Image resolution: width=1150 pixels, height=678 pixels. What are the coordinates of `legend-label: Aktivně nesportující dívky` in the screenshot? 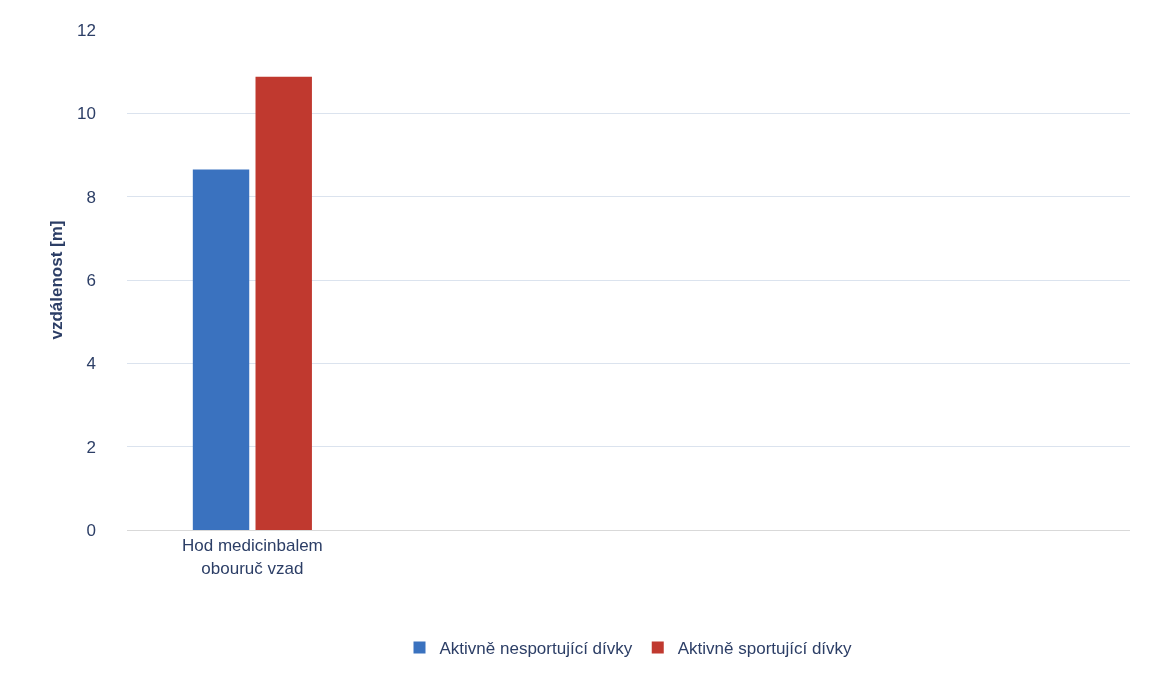 It's located at (536, 649).